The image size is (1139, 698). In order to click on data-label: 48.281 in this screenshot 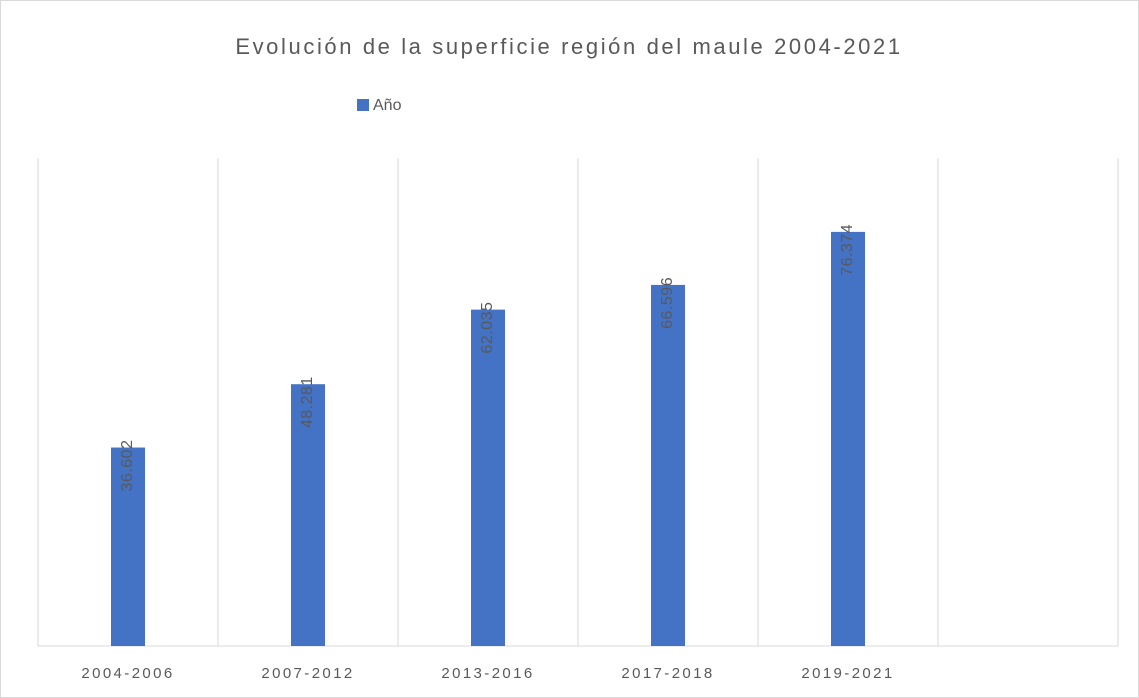, I will do `click(307, 402)`.